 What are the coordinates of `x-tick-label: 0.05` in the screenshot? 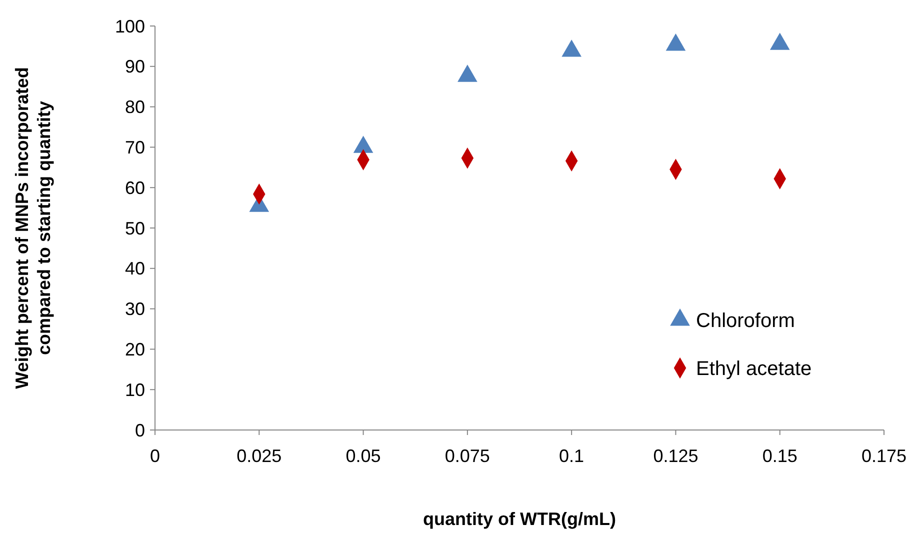 It's located at (363, 456).